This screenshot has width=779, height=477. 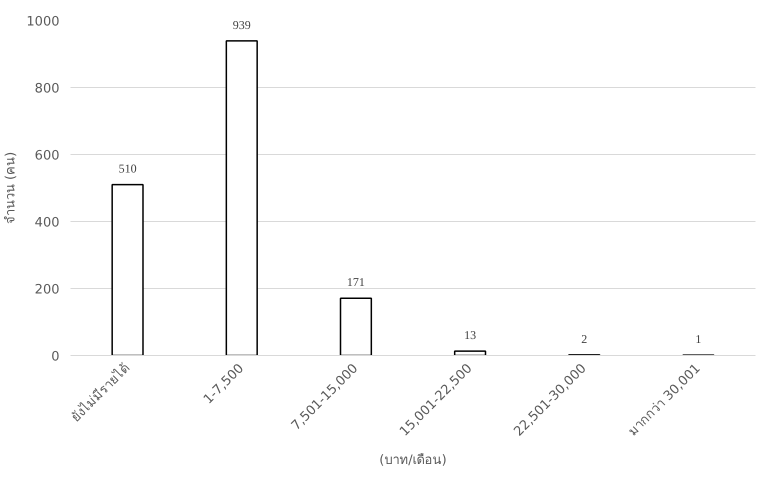 I want to click on data-label: 13, so click(x=470, y=335).